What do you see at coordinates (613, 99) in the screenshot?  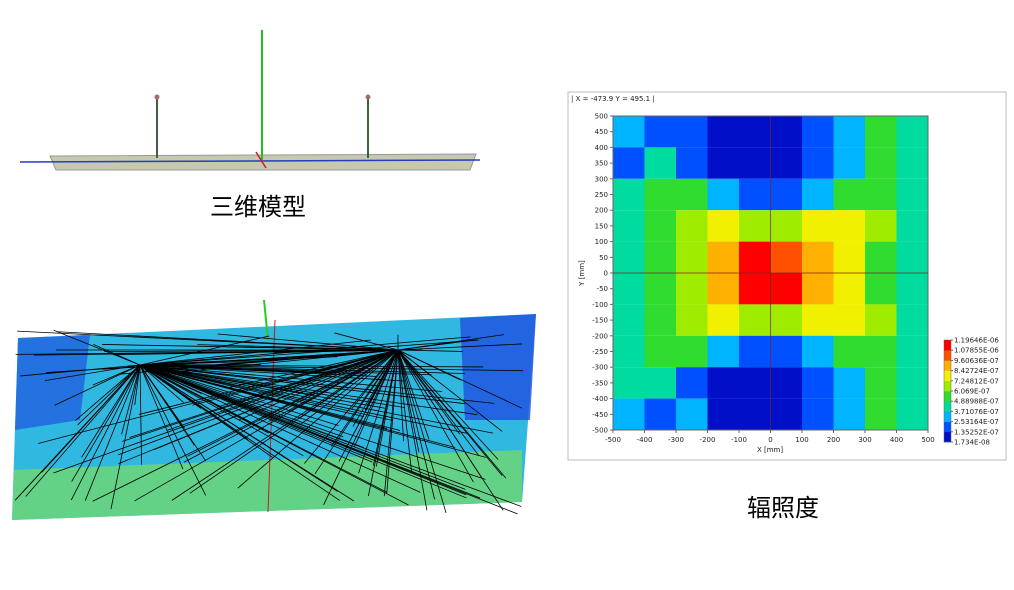 I see `cursor-readout: | X = -473.9 Y = 495.1 |` at bounding box center [613, 99].